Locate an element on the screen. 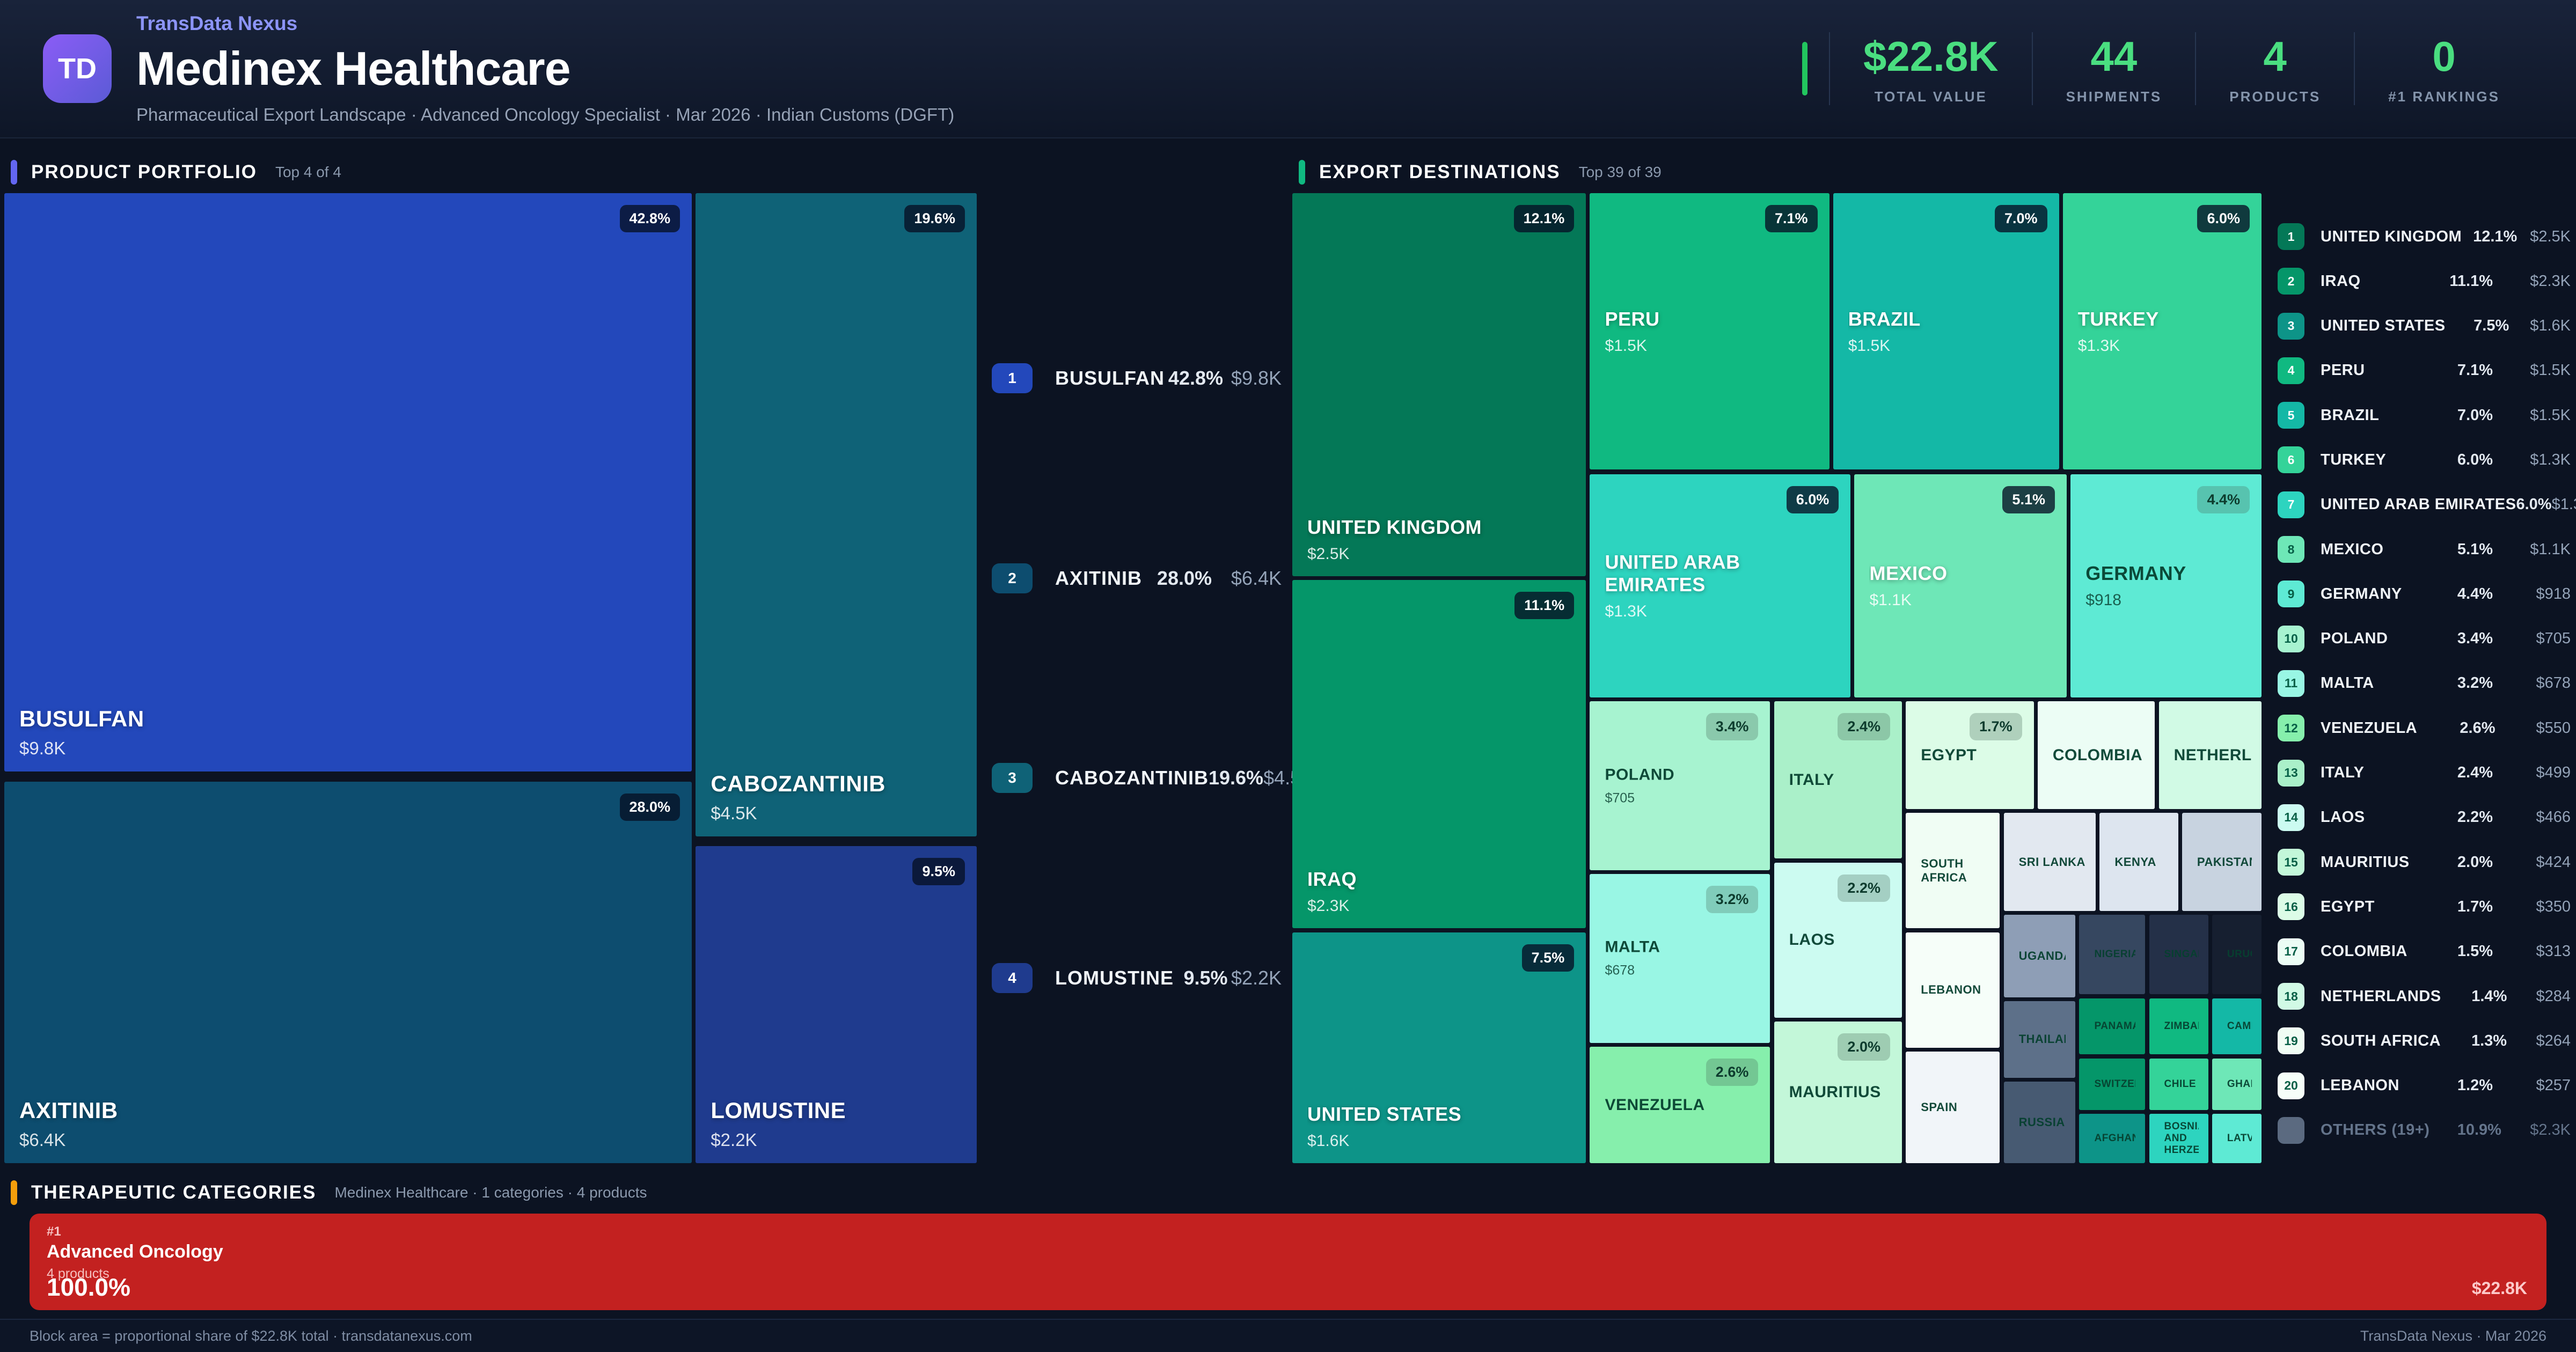 The height and width of the screenshot is (1352, 2576). destination-legend-row-italy: 13 ITALY 2.4% $499 is located at coordinates (2424, 773).